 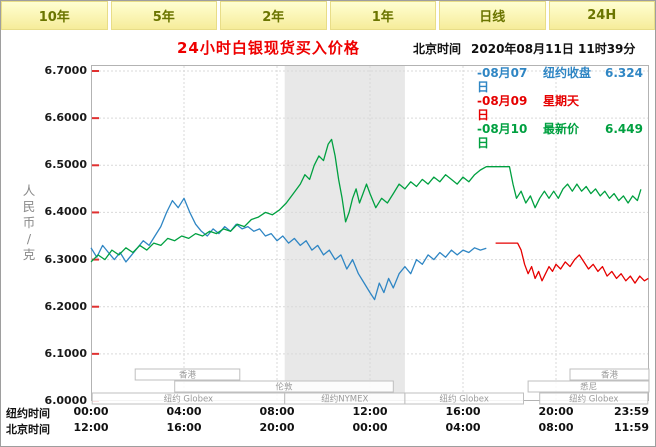 What do you see at coordinates (65, 306) in the screenshot?
I see `y-axis-tick-label: 6.2000` at bounding box center [65, 306].